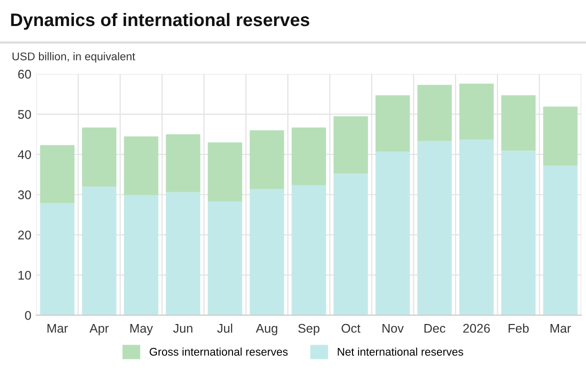  What do you see at coordinates (28, 315) in the screenshot?
I see `y-tick-label: 0` at bounding box center [28, 315].